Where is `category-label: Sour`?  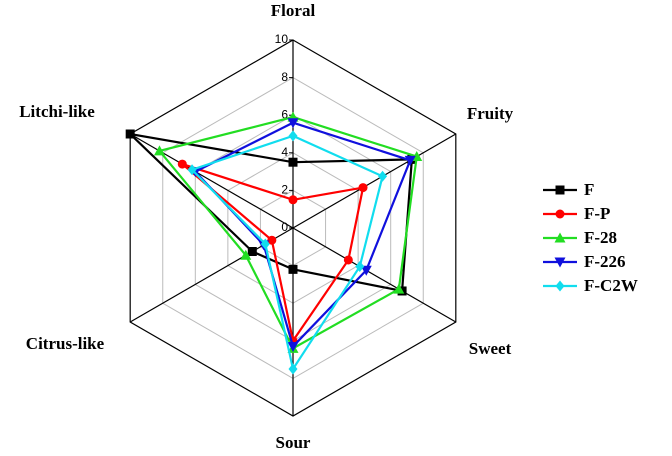
category-label: Sour is located at coordinates (293, 442).